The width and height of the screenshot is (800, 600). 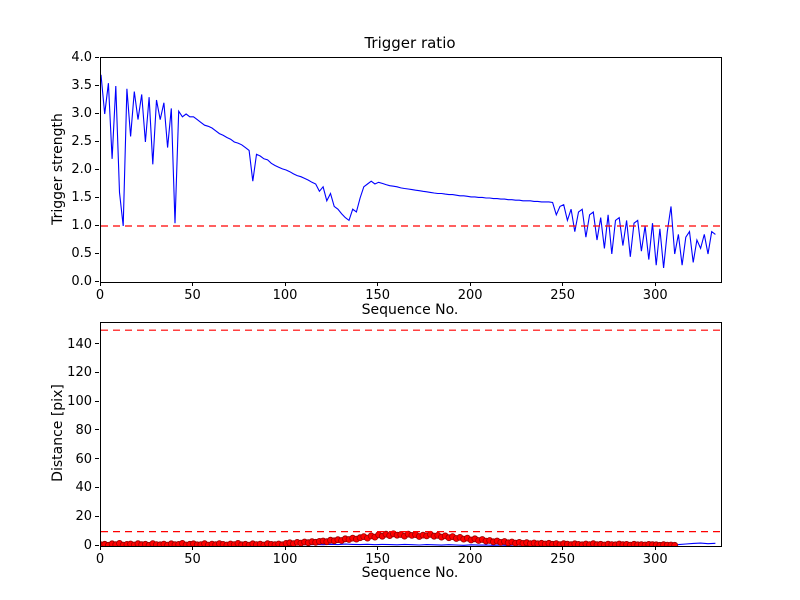 What do you see at coordinates (410, 43) in the screenshot?
I see `chart-title: Trigger ratio` at bounding box center [410, 43].